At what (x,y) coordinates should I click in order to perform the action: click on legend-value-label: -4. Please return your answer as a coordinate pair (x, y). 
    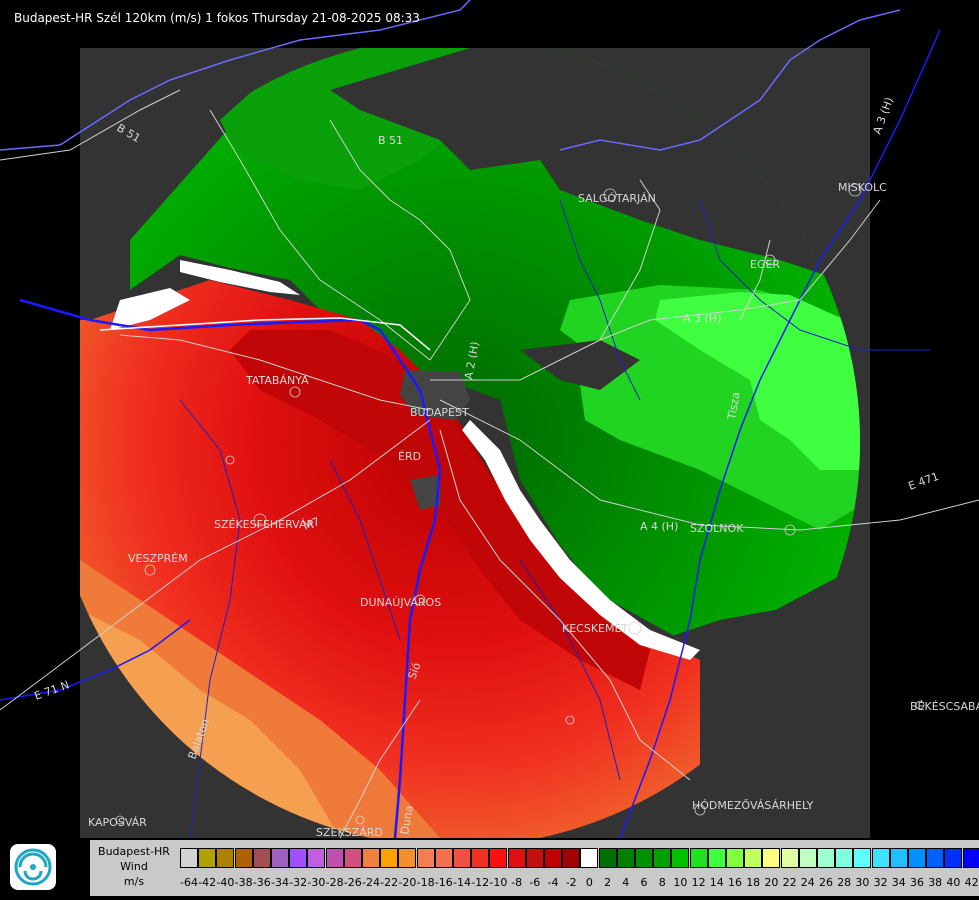
    Looking at the image, I should click on (553, 882).